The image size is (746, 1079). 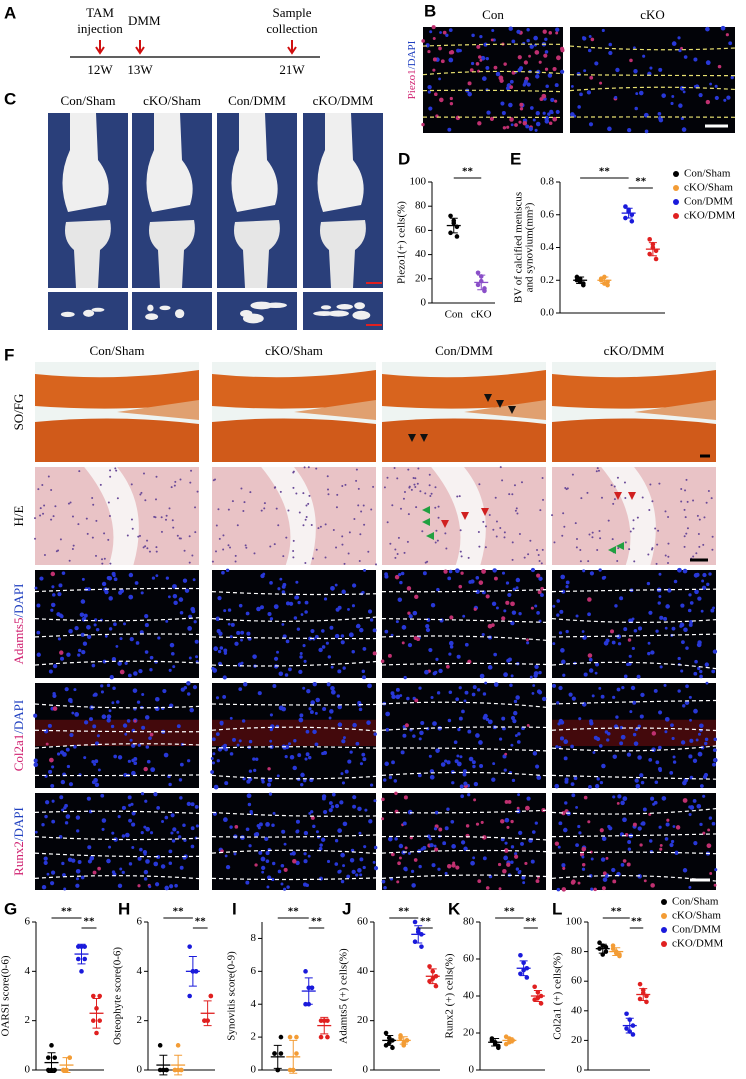 What do you see at coordinates (292, 12) in the screenshot?
I see `event-label: Sample` at bounding box center [292, 12].